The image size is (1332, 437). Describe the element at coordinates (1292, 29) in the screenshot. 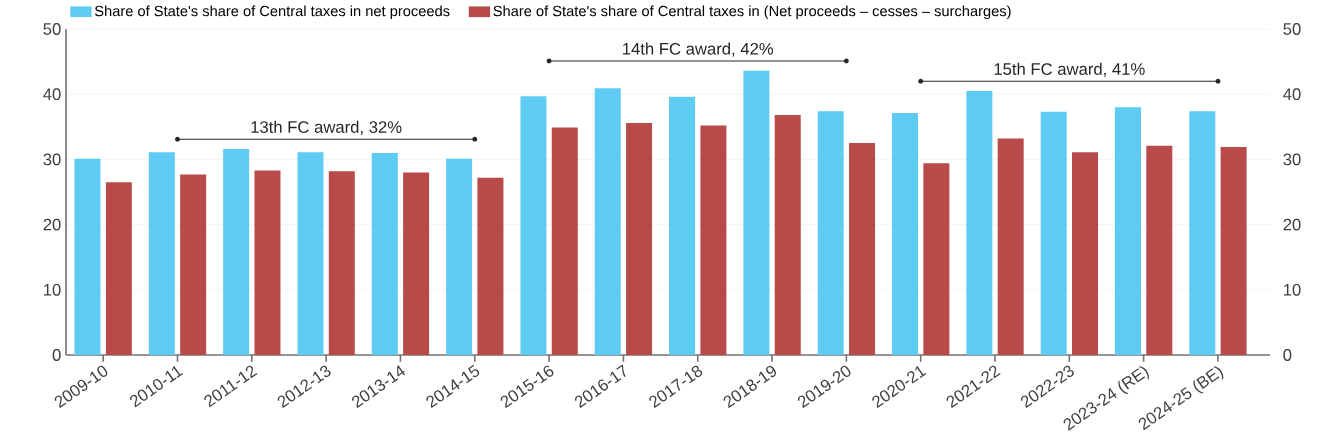

I see `y2-tick-label: 50` at that location.